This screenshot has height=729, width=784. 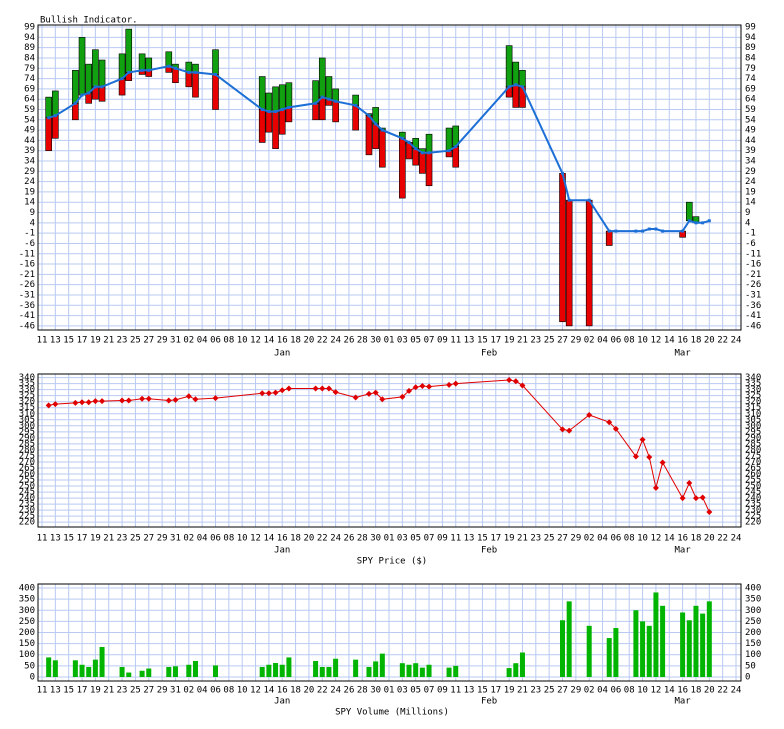 What do you see at coordinates (753, 384) in the screenshot?
I see `y-tick-label-right: 335` at bounding box center [753, 384].